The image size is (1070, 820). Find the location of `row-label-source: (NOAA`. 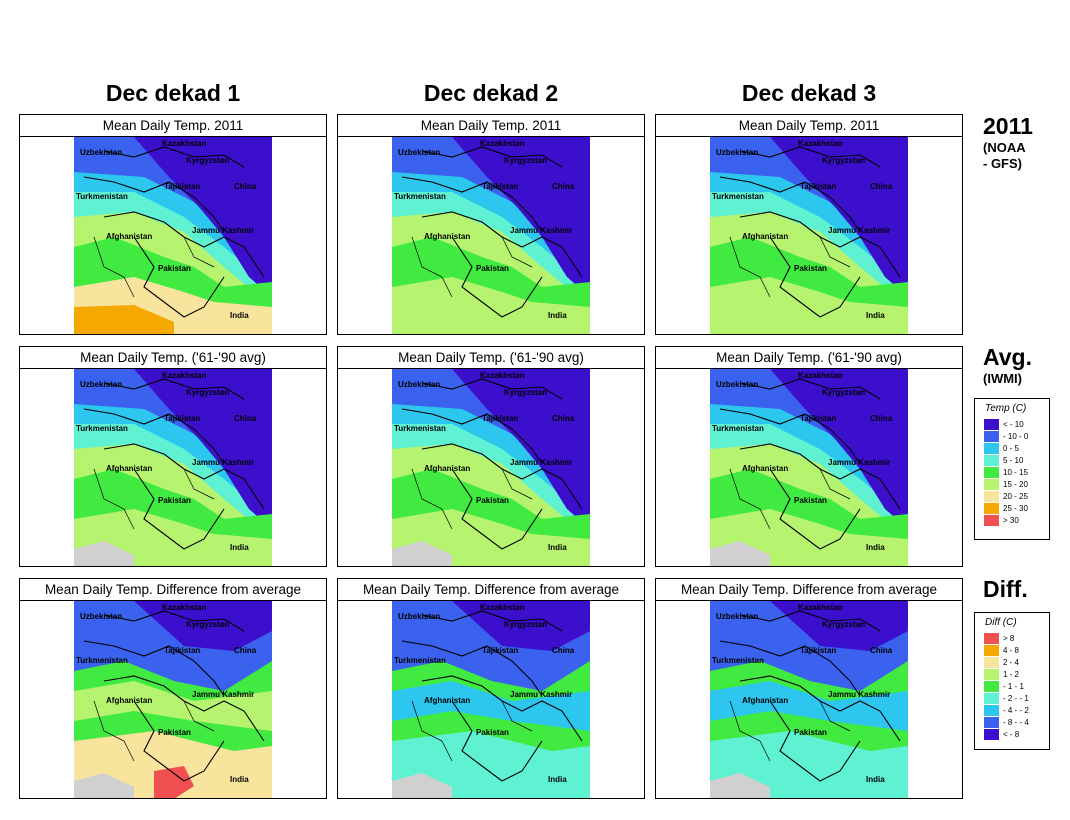

row-label-source: (NOAA is located at coordinates (1004, 147).